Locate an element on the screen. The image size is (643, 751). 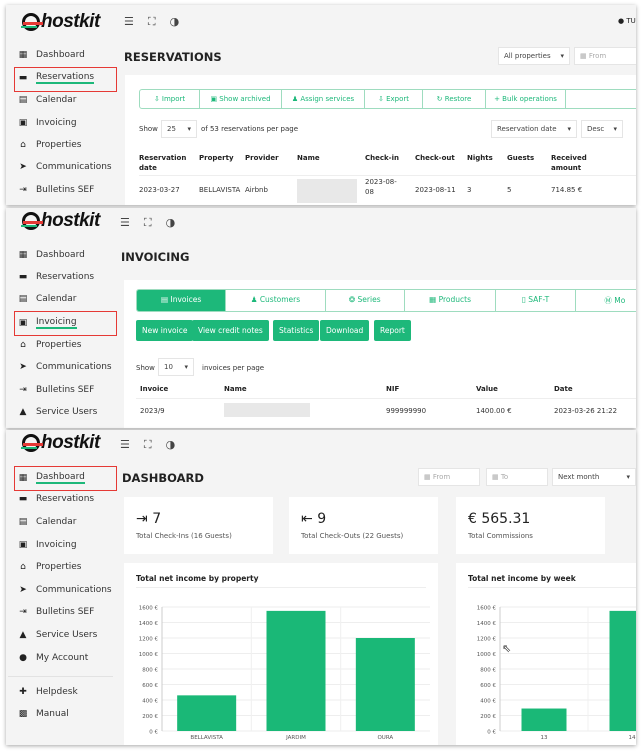
property-filter: All properties ▾ is located at coordinates (534, 56).